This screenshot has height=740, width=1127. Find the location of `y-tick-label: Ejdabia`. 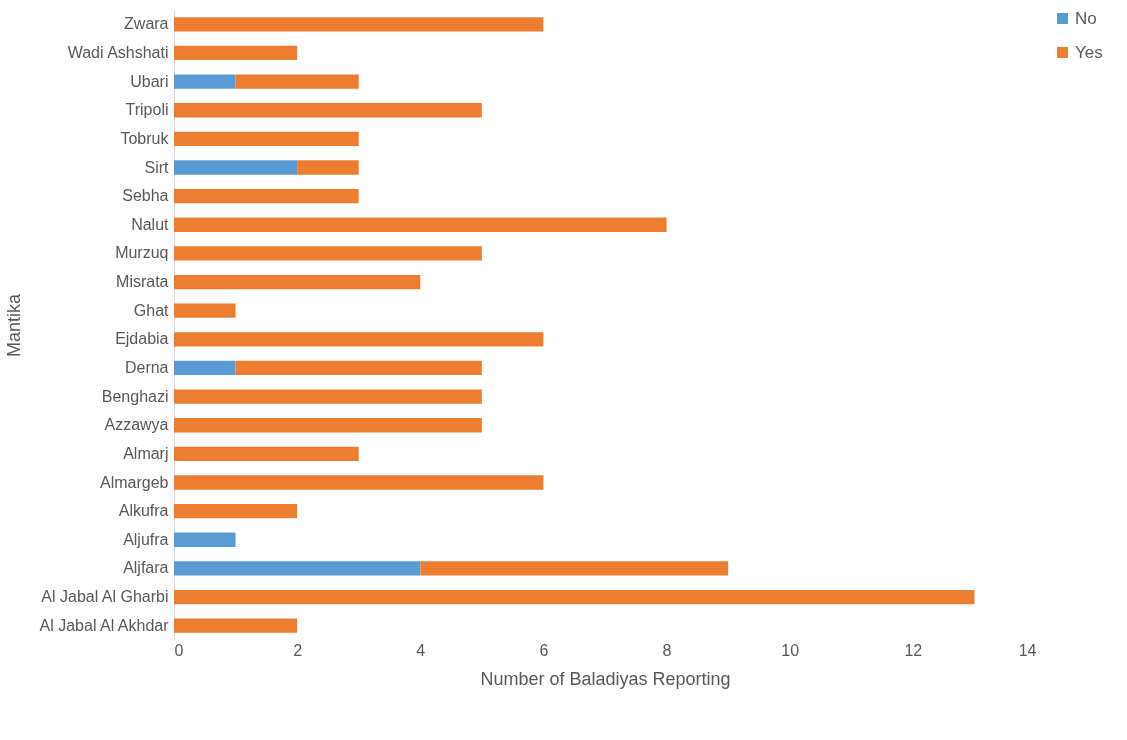

y-tick-label: Ejdabia is located at coordinates (142, 339).